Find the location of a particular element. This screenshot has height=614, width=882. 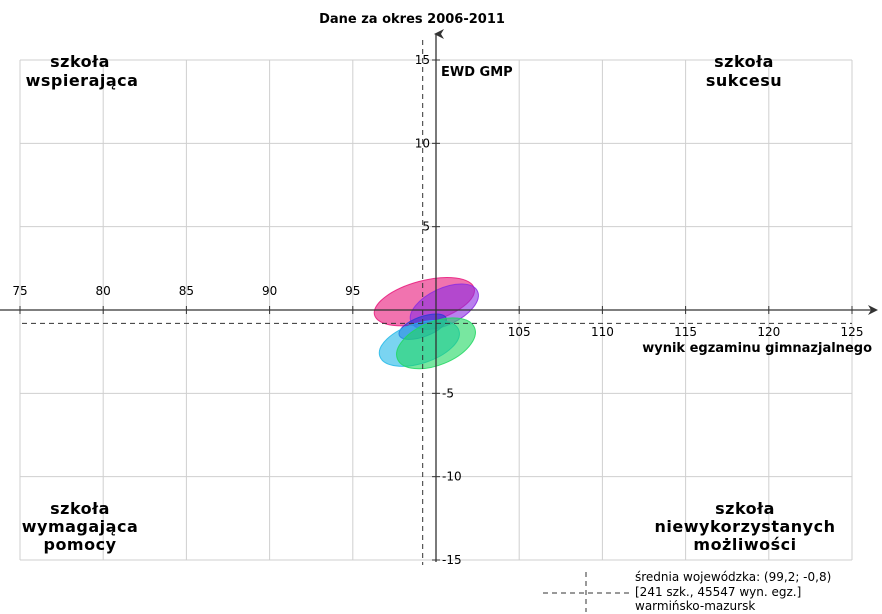

corner-top-right: szkoła sukcesu is located at coordinates (744, 71).